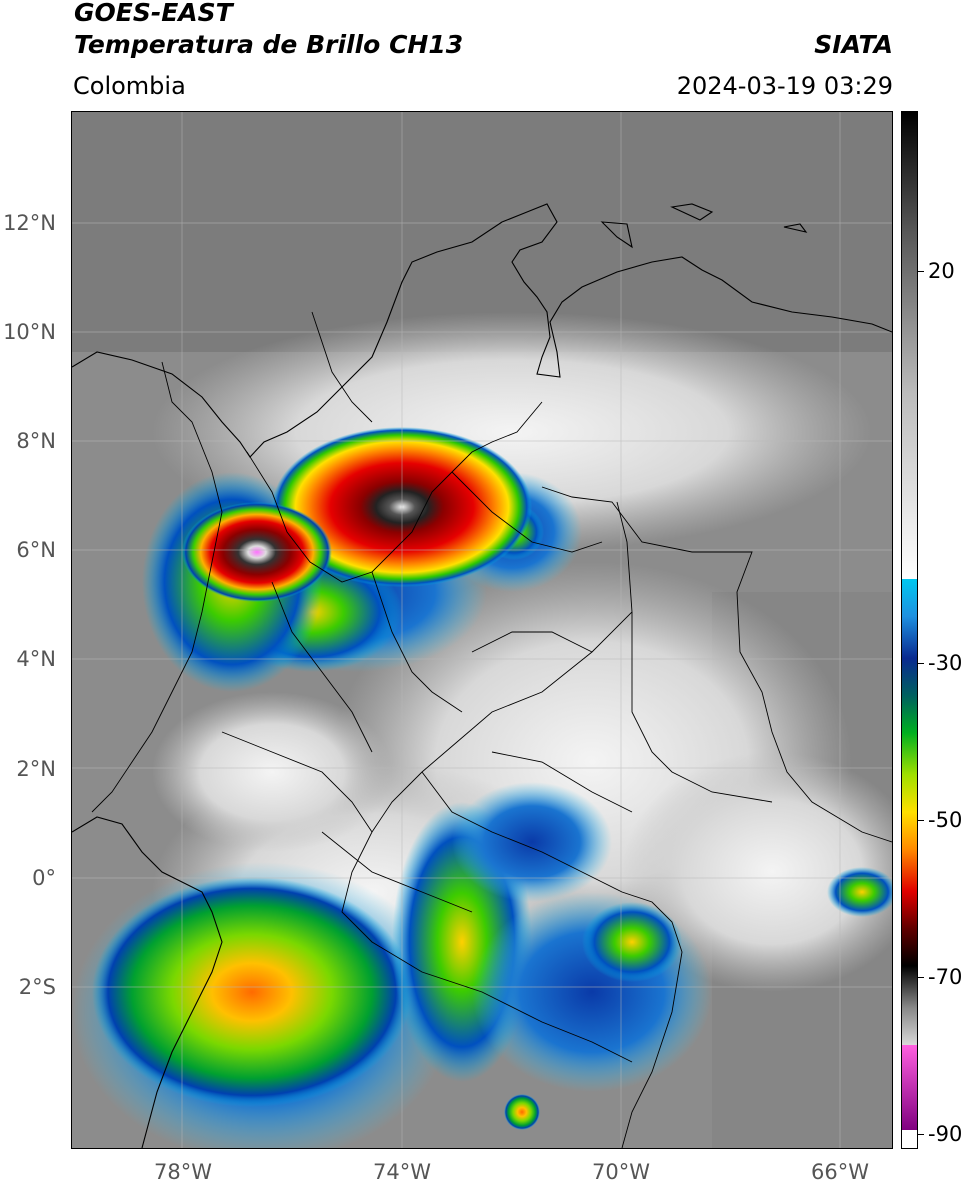 The image size is (966, 1190). I want to click on colorbar-label-minus70: -70, so click(945, 977).